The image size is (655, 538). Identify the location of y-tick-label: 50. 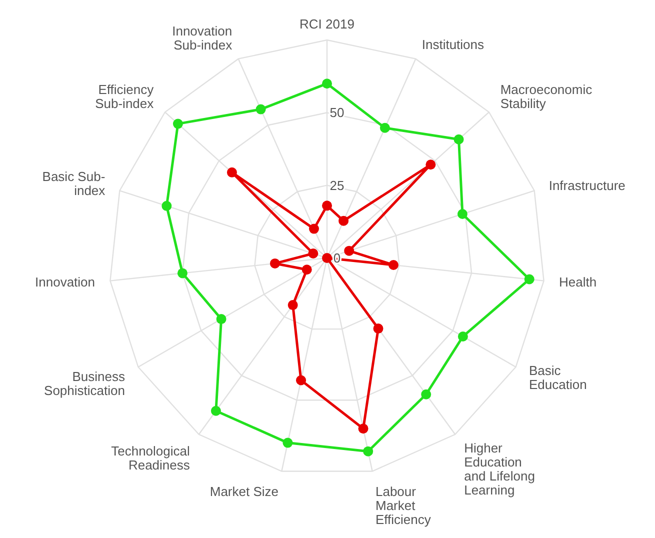
(337, 112).